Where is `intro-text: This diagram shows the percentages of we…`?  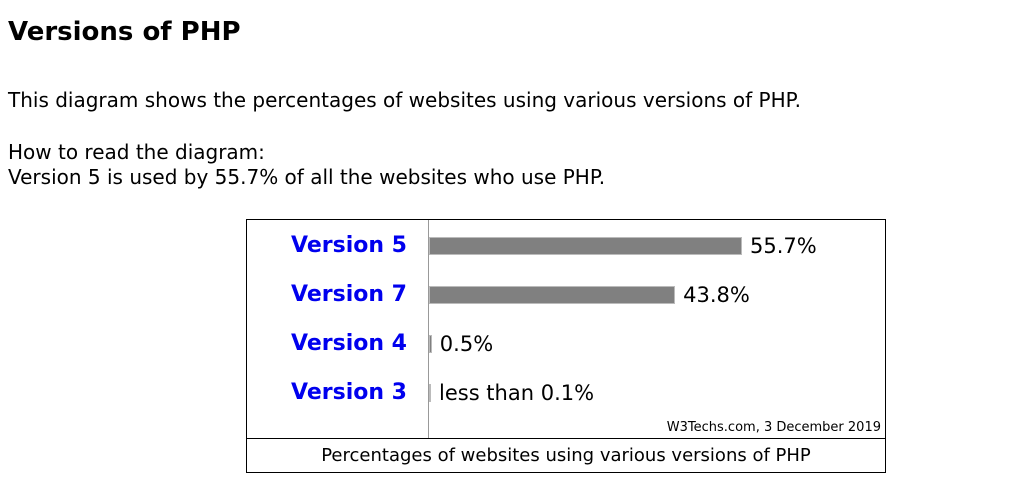 intro-text: This diagram shows the percentages of we… is located at coordinates (404, 100).